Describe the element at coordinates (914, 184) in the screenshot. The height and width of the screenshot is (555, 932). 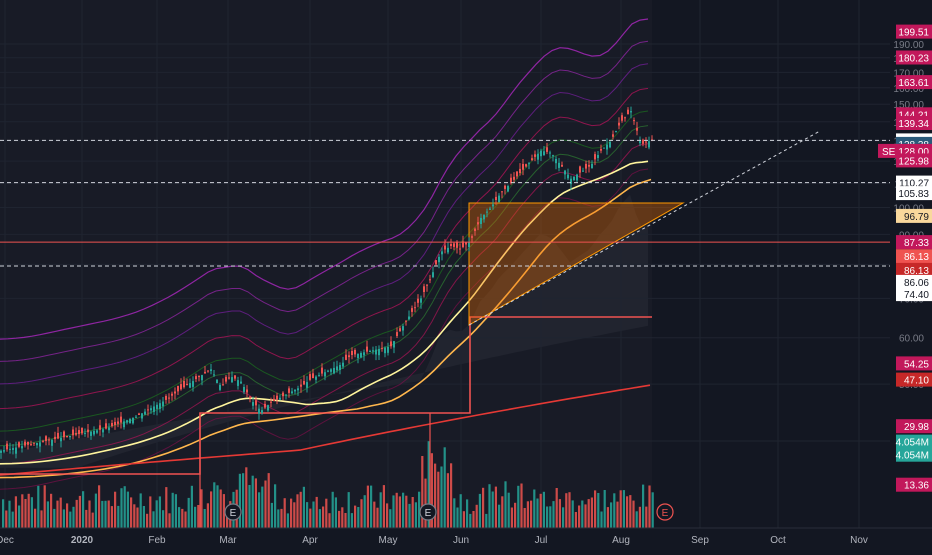
I see `price-badge-value: 110.27` at that location.